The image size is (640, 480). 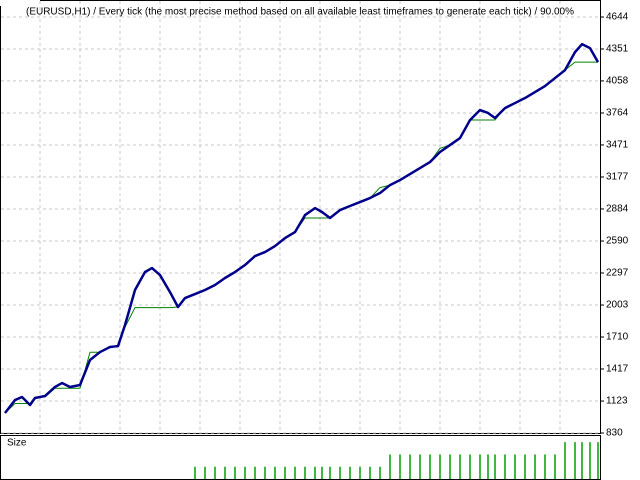 I want to click on y-tick-label: 830, so click(x=614, y=433).